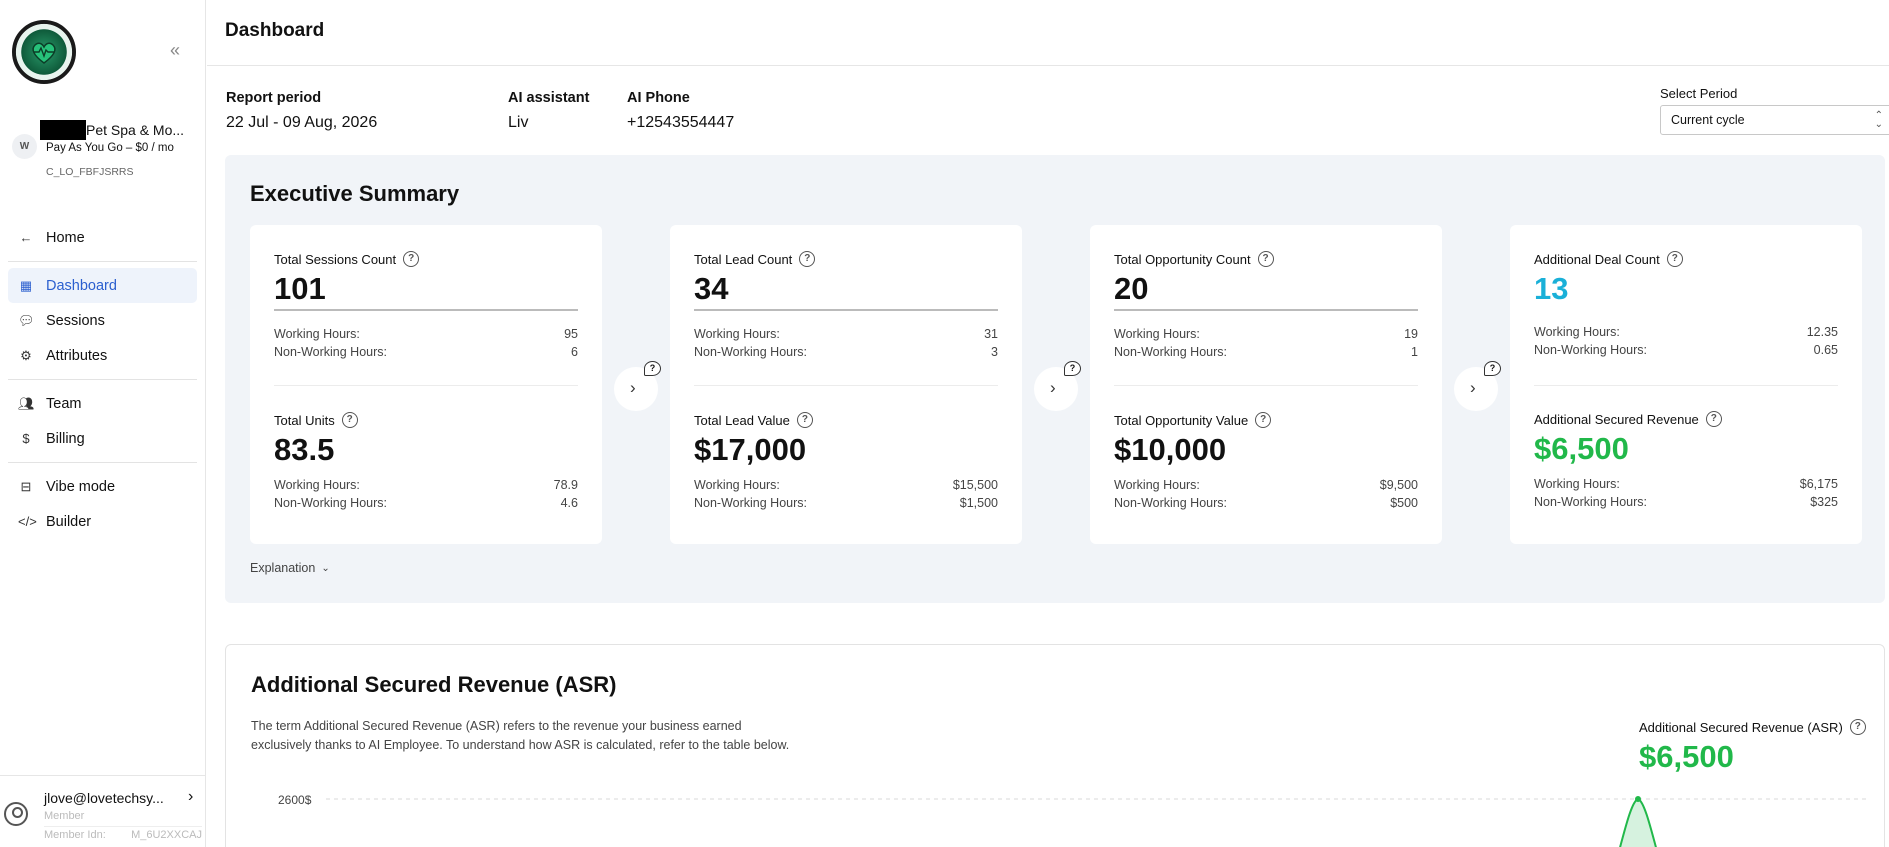  Describe the element at coordinates (426, 505) in the screenshot. I see `non-working-hours-row: Non-Working Hours: 4.6` at that location.